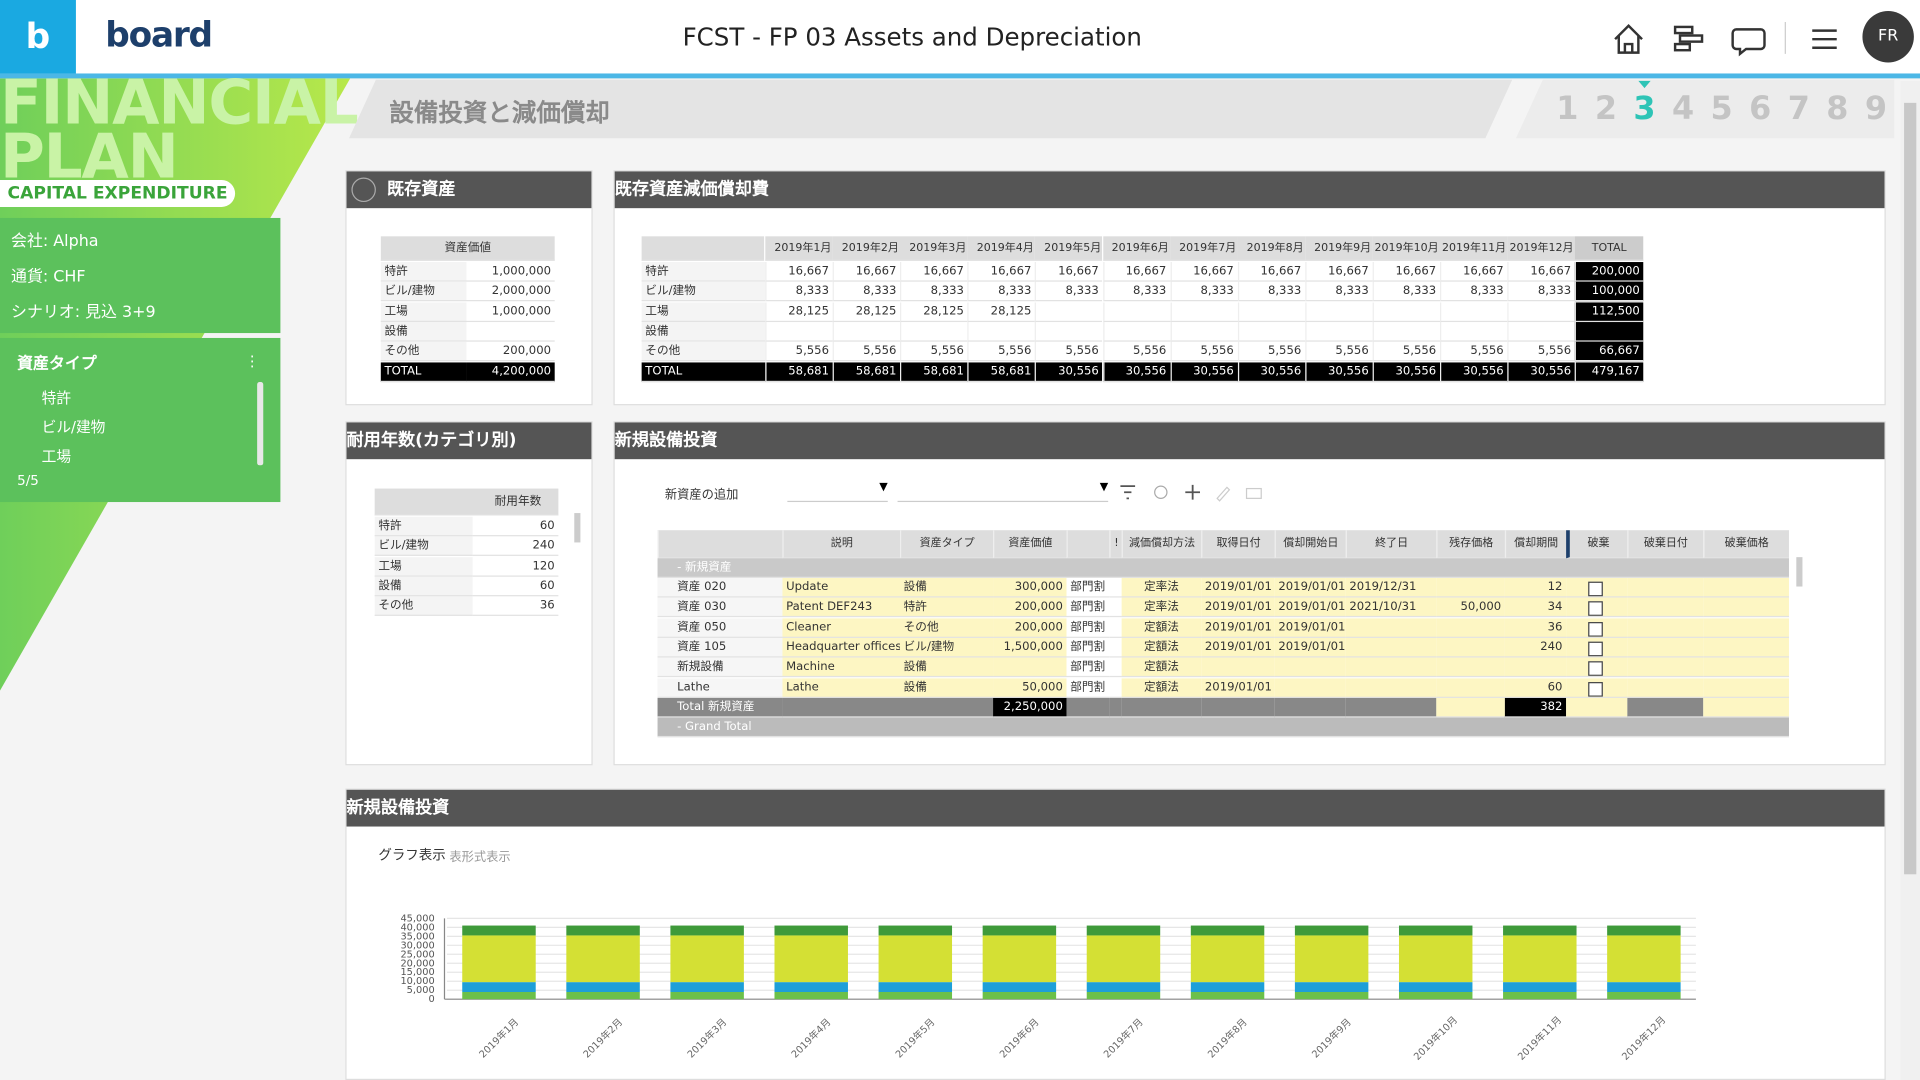 The image size is (1920, 1080). I want to click on page-number: 7, so click(1798, 109).